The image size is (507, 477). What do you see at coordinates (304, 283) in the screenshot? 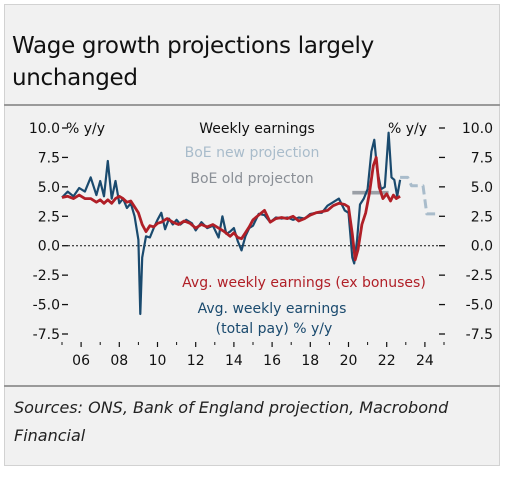
I see `legend-ex-bonuses: Avg. weekly earnings (ex bonuses)` at bounding box center [304, 283].